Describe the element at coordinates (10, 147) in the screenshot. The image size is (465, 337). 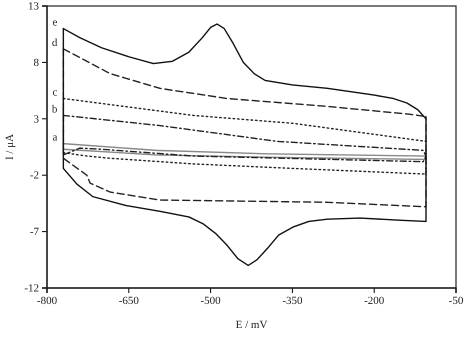
I see `y-axis-title: I / μA` at that location.